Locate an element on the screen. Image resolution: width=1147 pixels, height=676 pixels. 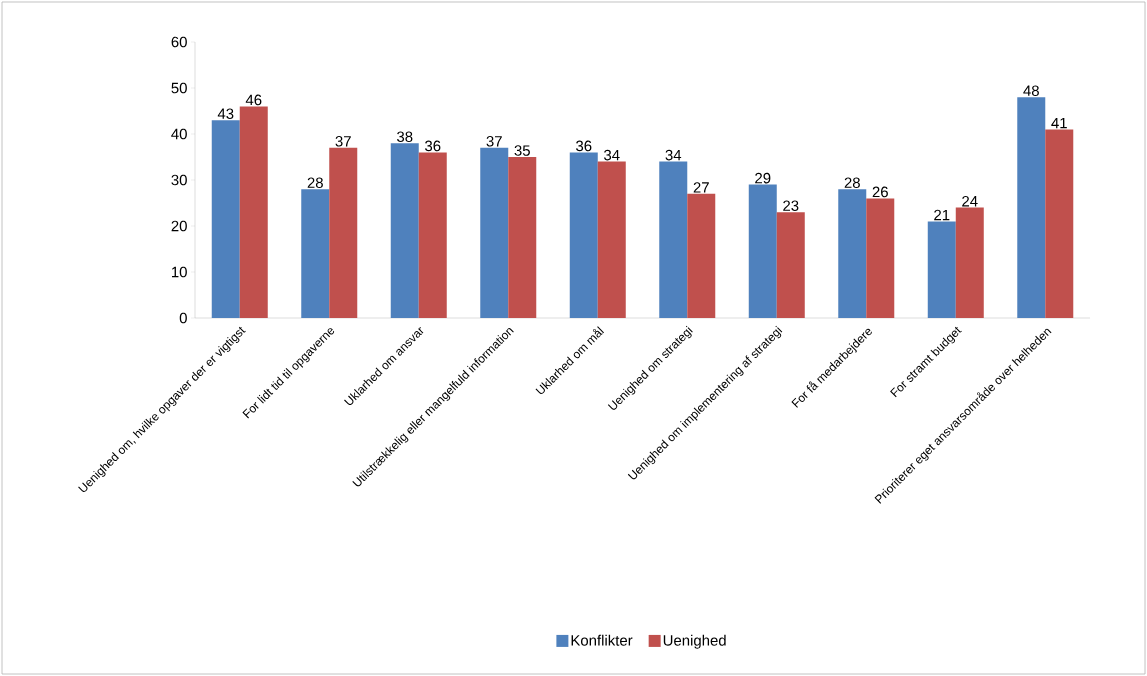
y-tick-label: 20 is located at coordinates (179, 226).